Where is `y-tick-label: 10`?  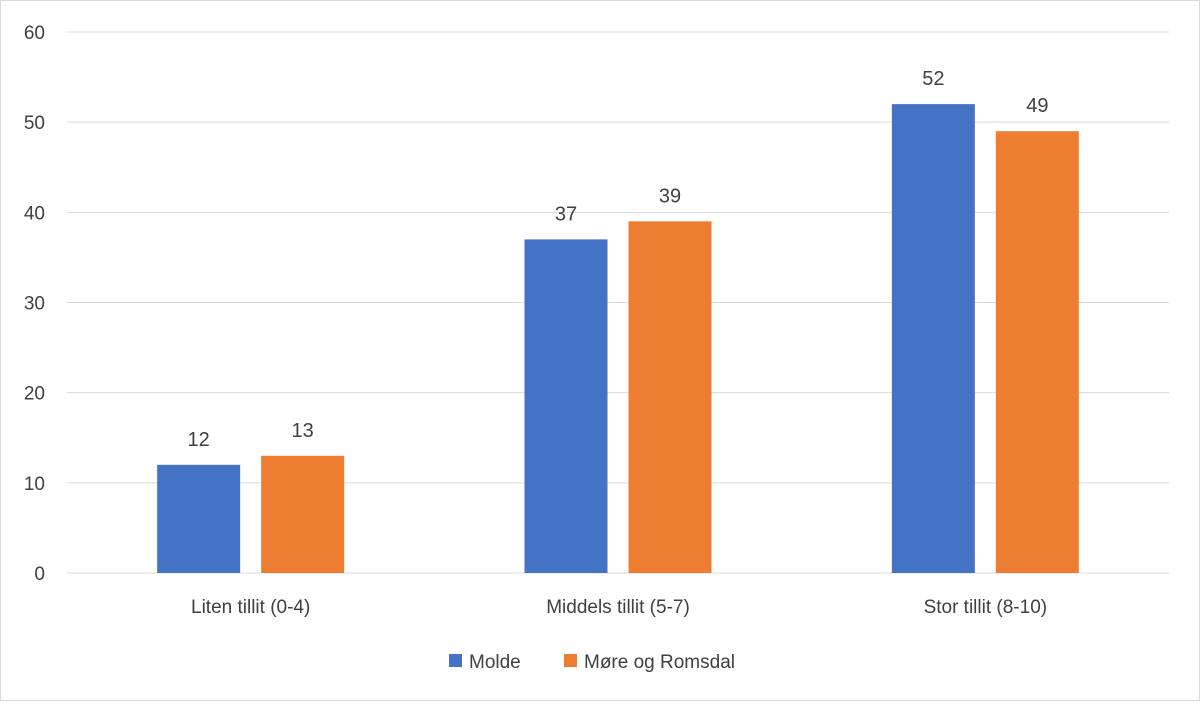
y-tick-label: 10 is located at coordinates (34, 484).